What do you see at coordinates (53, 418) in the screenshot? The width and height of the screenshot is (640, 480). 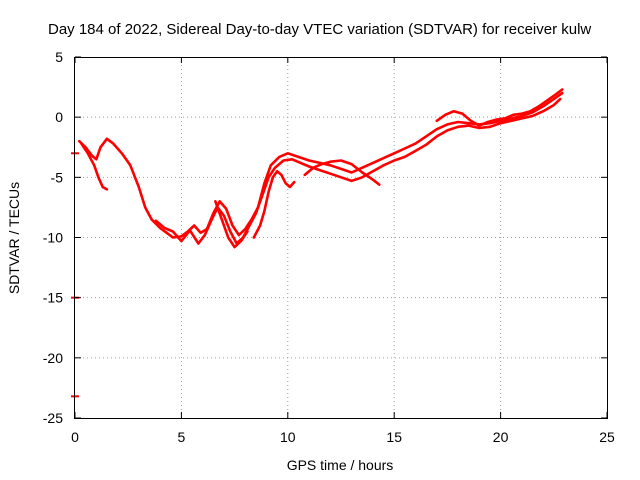 I see `y-tick-label: -25` at bounding box center [53, 418].